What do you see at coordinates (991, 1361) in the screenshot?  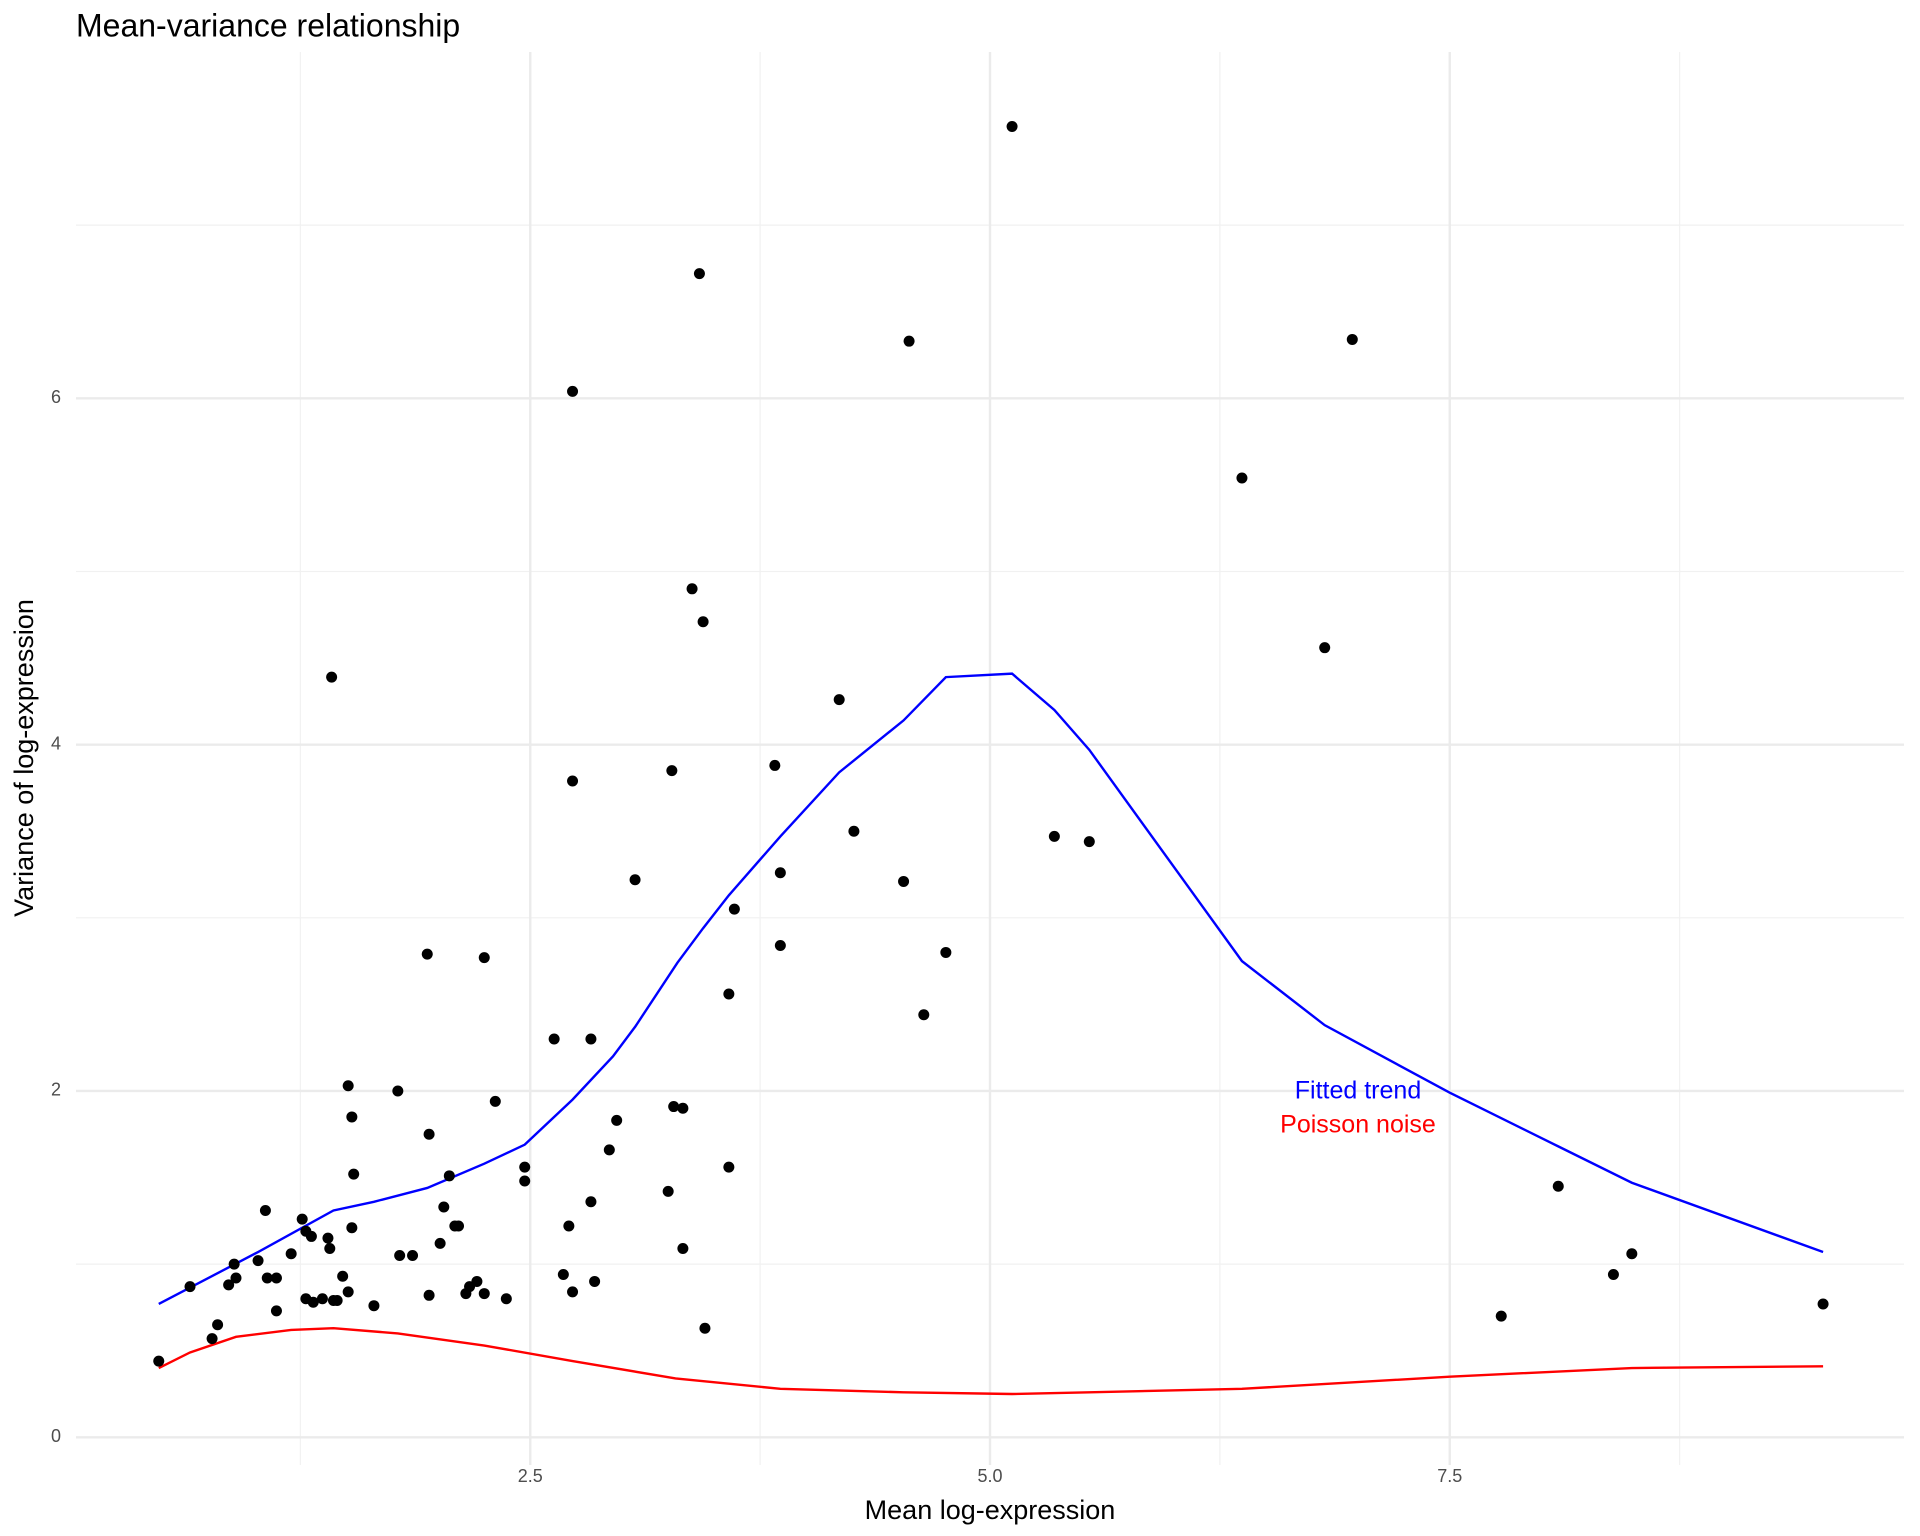 I see `trend-line` at bounding box center [991, 1361].